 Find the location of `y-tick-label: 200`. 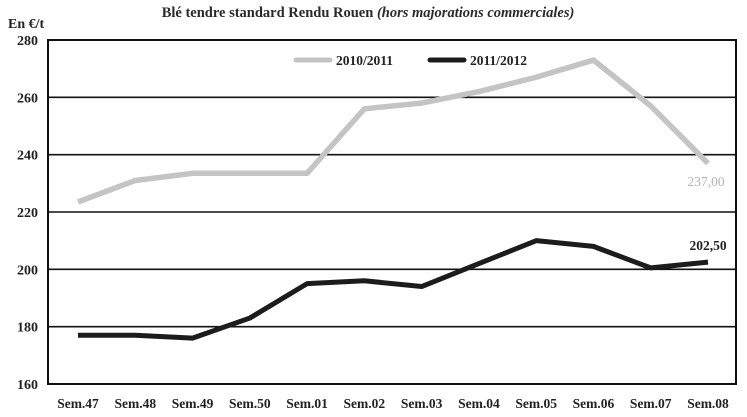

y-tick-label: 200 is located at coordinates (27, 270).